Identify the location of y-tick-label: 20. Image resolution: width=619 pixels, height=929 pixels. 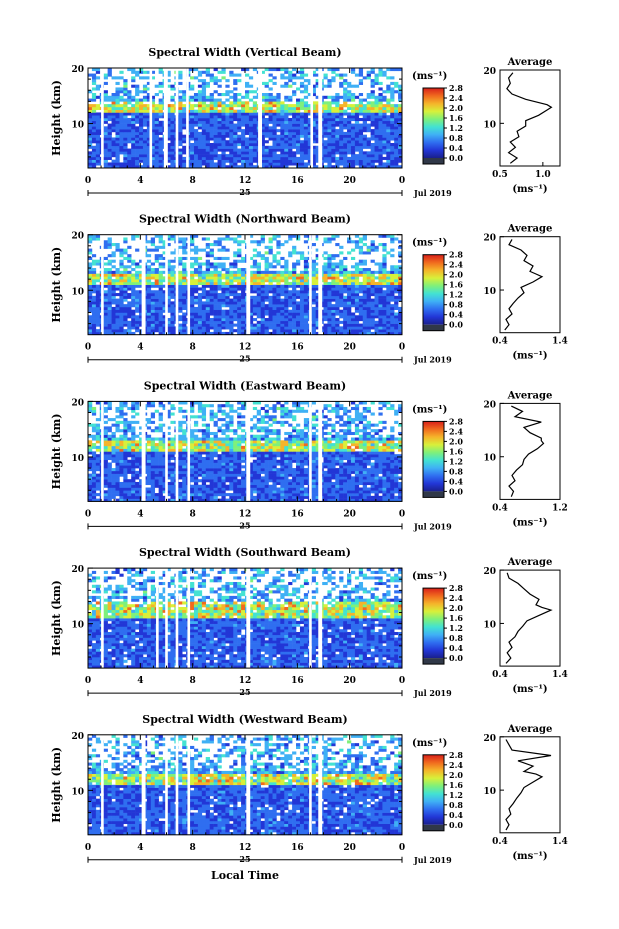
(77, 70).